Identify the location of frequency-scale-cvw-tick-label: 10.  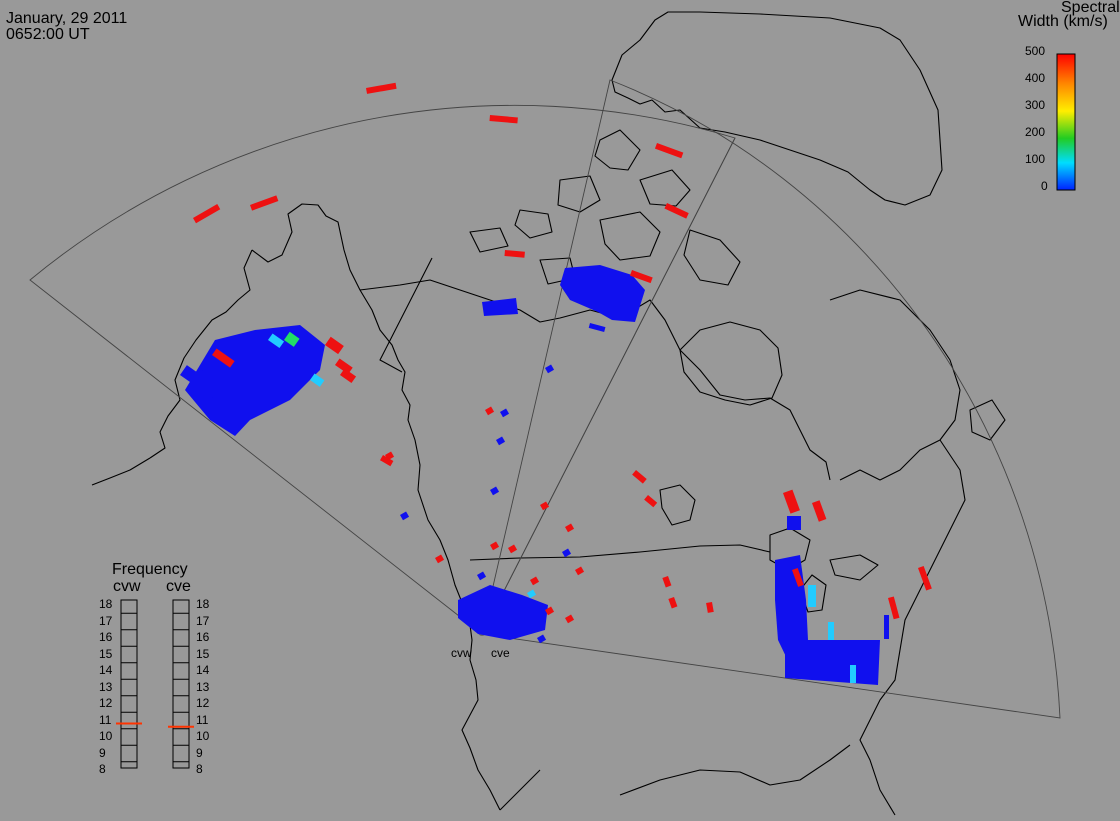
(106, 736).